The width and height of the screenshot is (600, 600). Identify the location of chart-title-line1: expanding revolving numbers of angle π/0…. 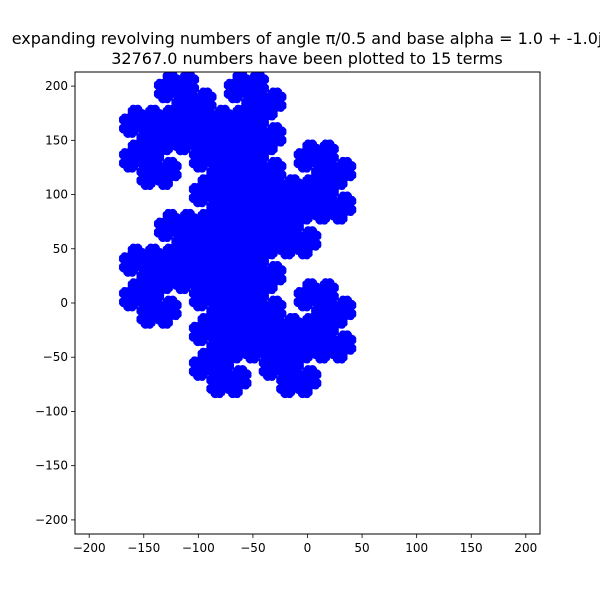
(306, 38).